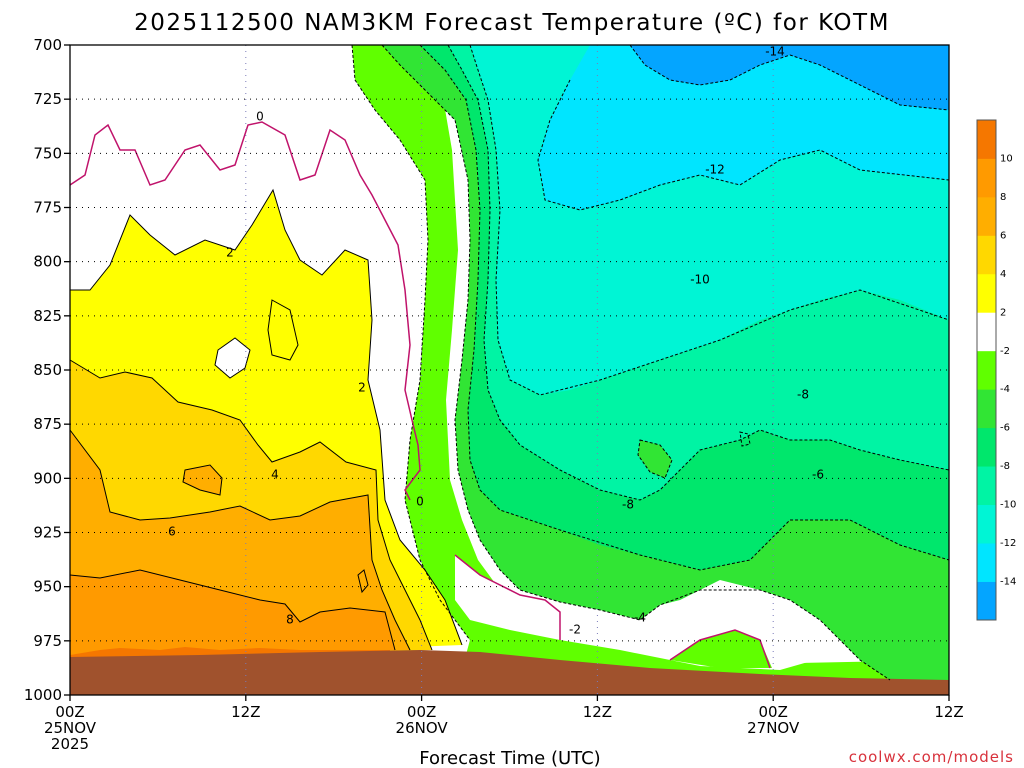 This screenshot has height=768, width=1024. I want to click on contour-label: 8, so click(290, 620).